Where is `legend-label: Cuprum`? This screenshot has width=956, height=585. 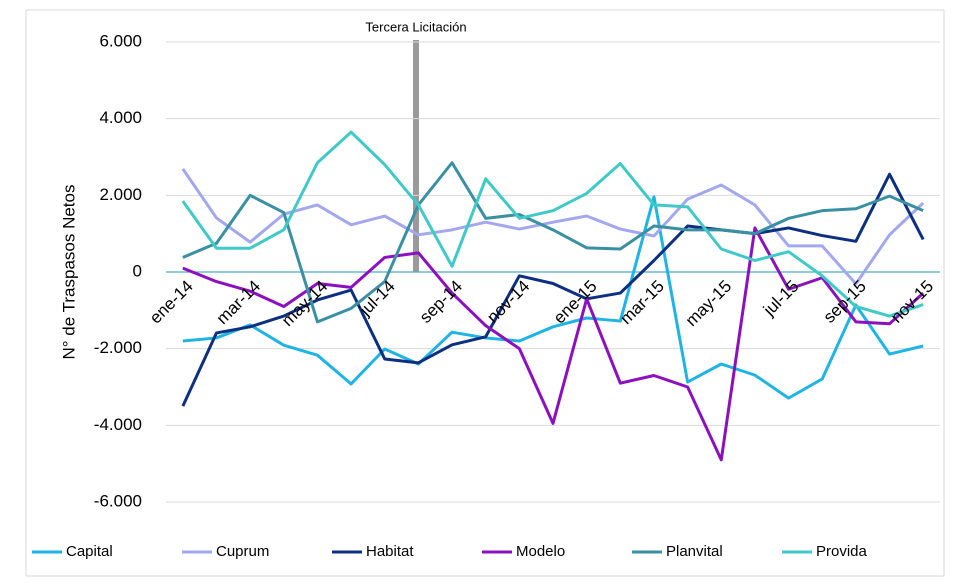 legend-label: Cuprum is located at coordinates (242, 551).